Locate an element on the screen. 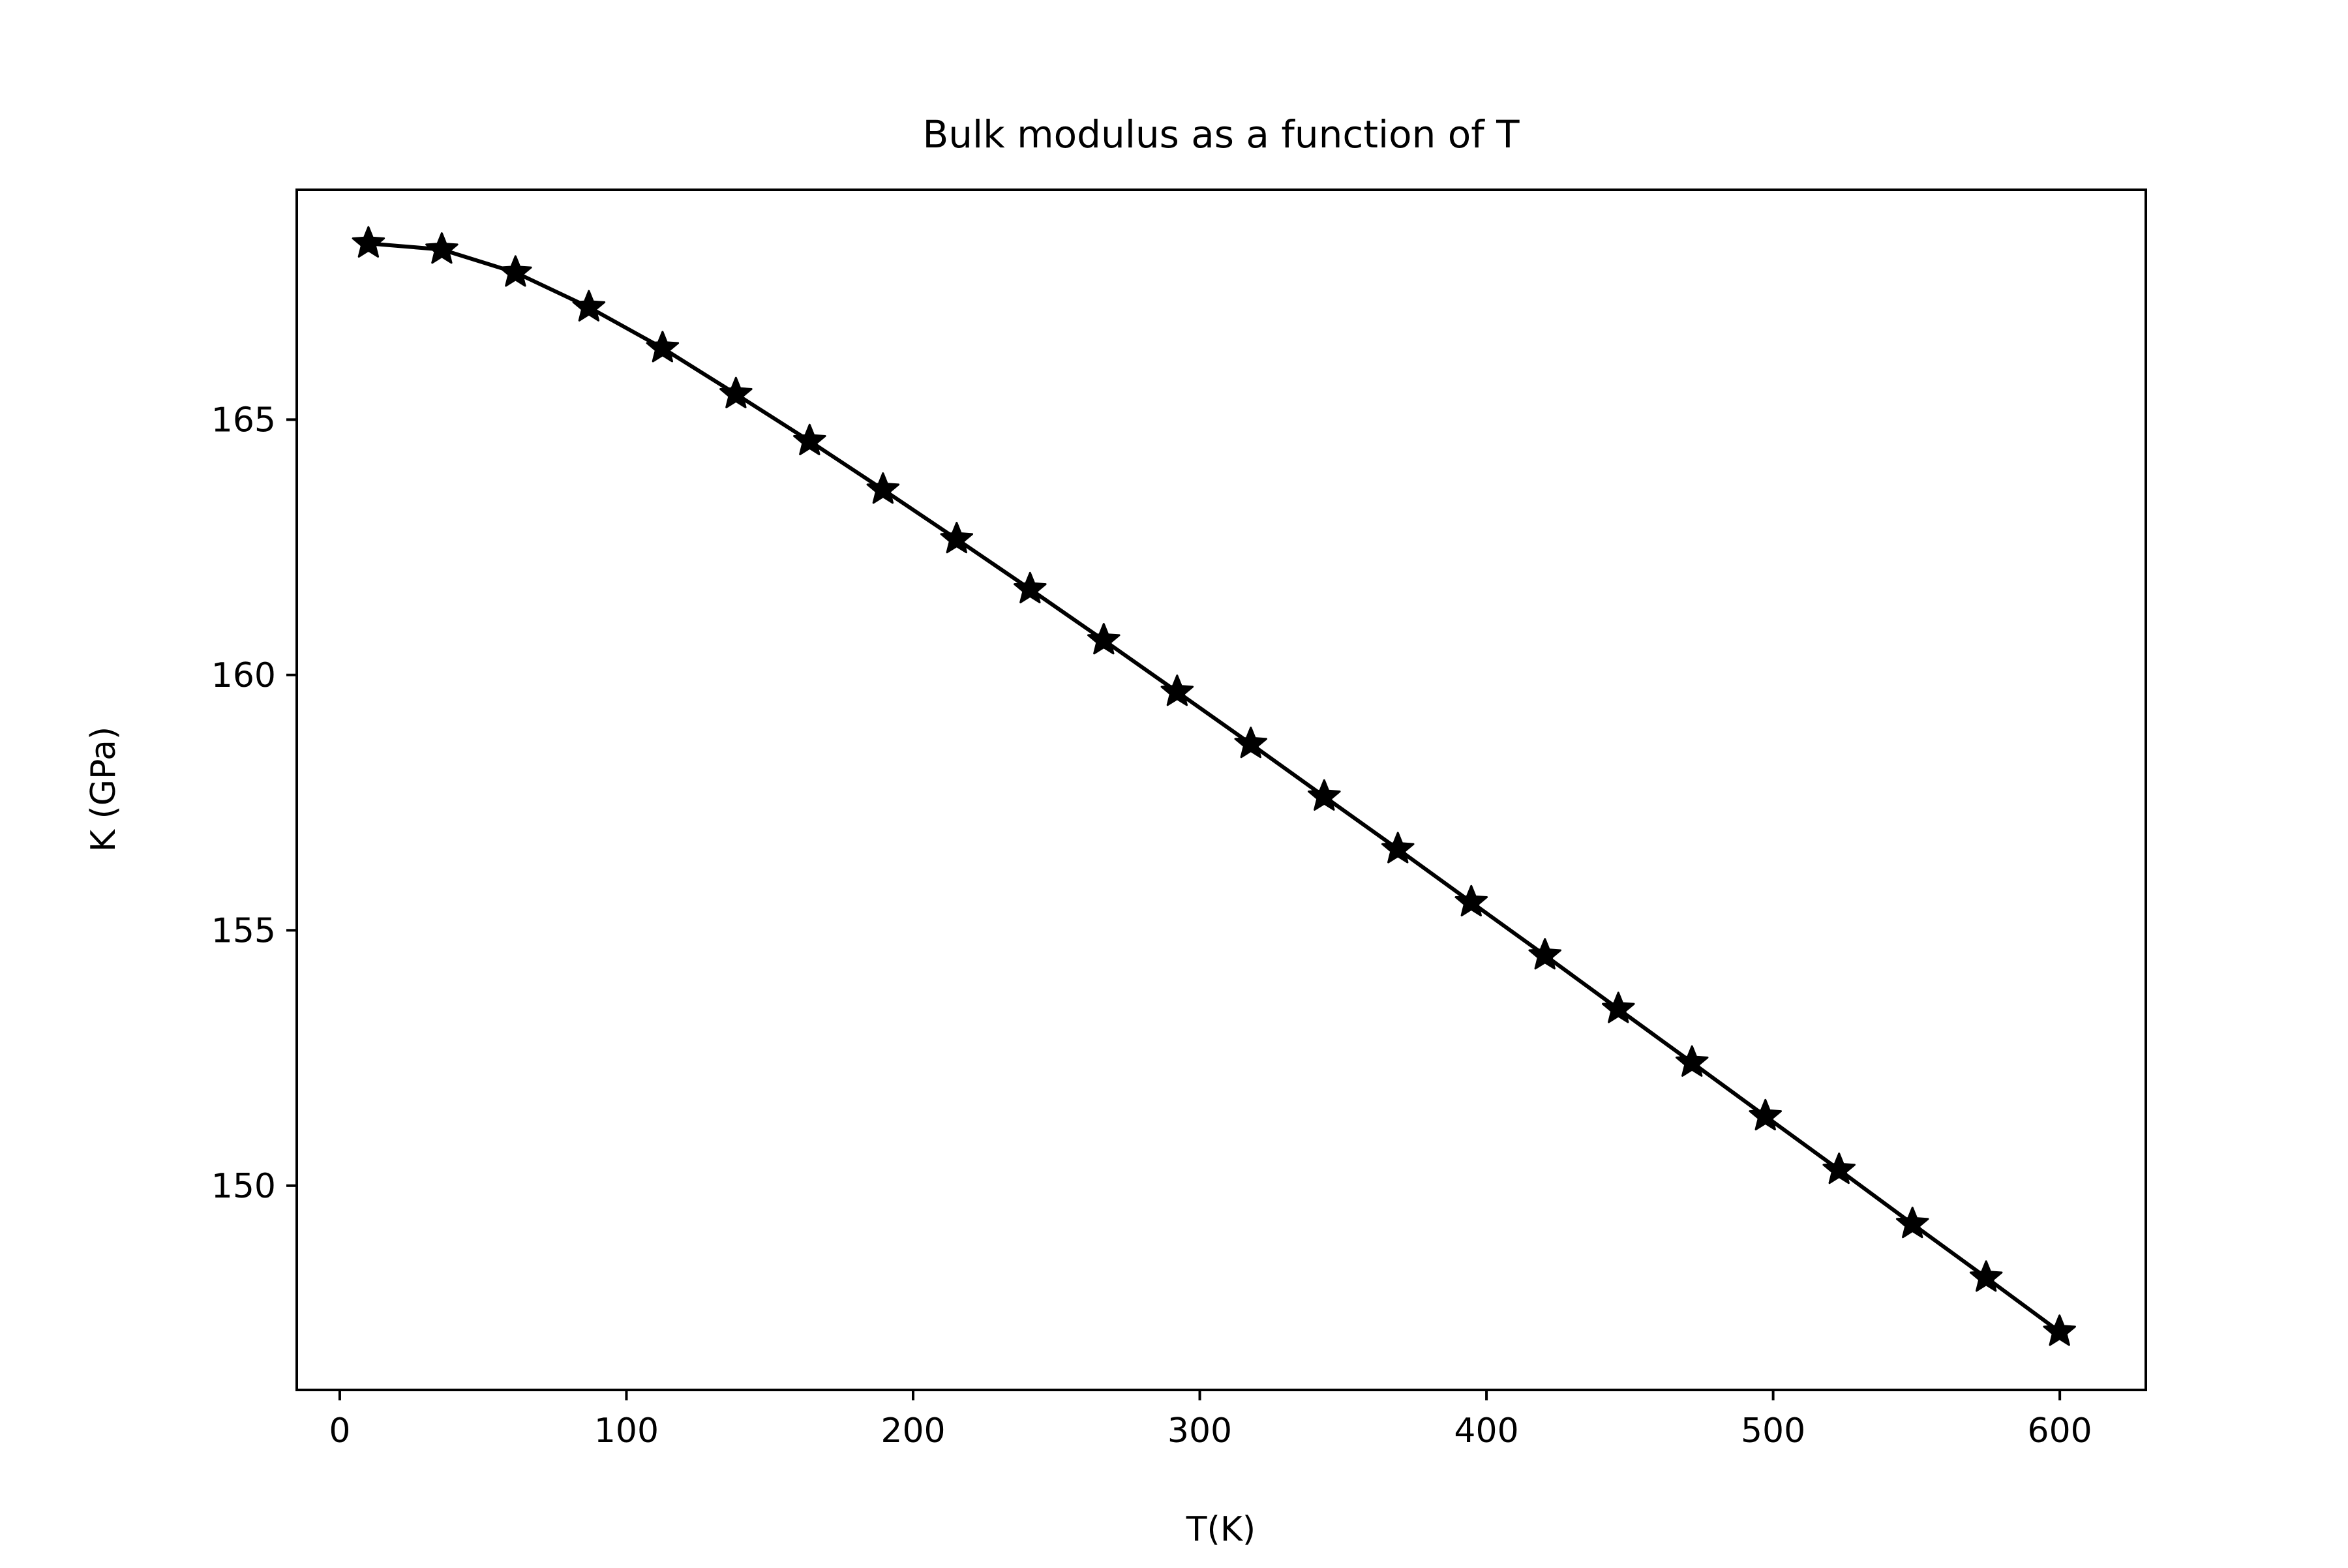 The image size is (2348, 1568). x-tick-label: 400 is located at coordinates (1486, 1431).